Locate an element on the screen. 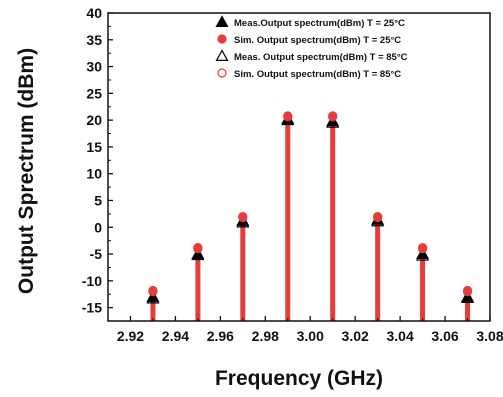 This screenshot has width=503, height=397. x-axis-label: Frequency (GHz) is located at coordinates (299, 378).